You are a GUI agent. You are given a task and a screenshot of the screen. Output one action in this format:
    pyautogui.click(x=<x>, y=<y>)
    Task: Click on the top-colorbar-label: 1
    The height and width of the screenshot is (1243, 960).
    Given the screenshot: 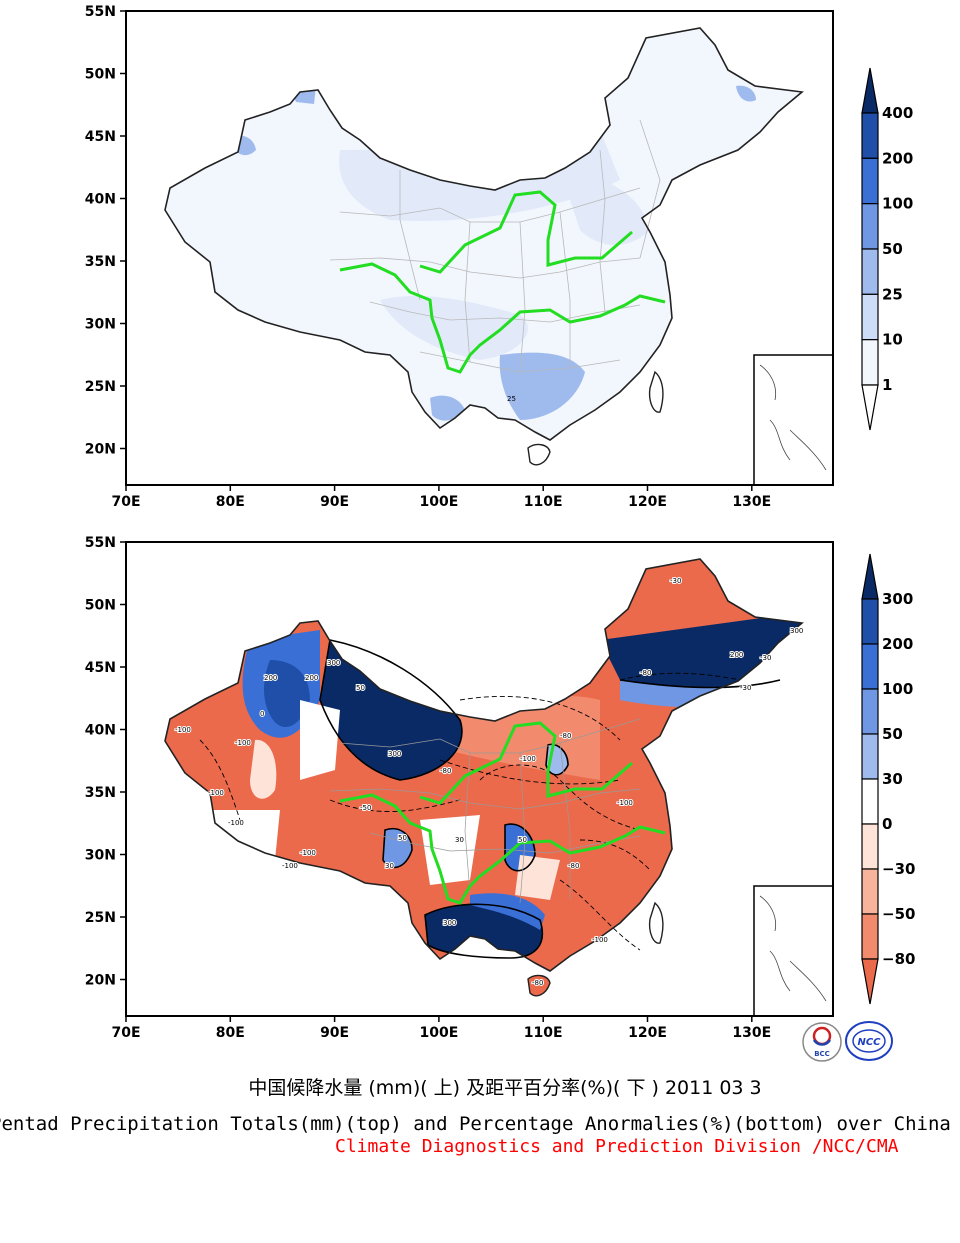 What is the action you would take?
    pyautogui.click(x=887, y=385)
    